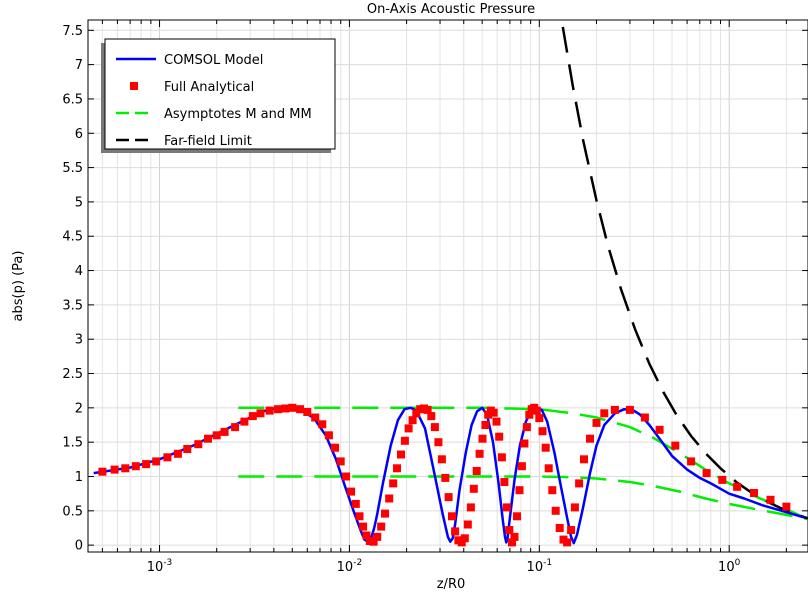 This screenshot has height=595, width=808. What do you see at coordinates (79, 134) in the screenshot?
I see `y-tick-label: 6` at bounding box center [79, 134].